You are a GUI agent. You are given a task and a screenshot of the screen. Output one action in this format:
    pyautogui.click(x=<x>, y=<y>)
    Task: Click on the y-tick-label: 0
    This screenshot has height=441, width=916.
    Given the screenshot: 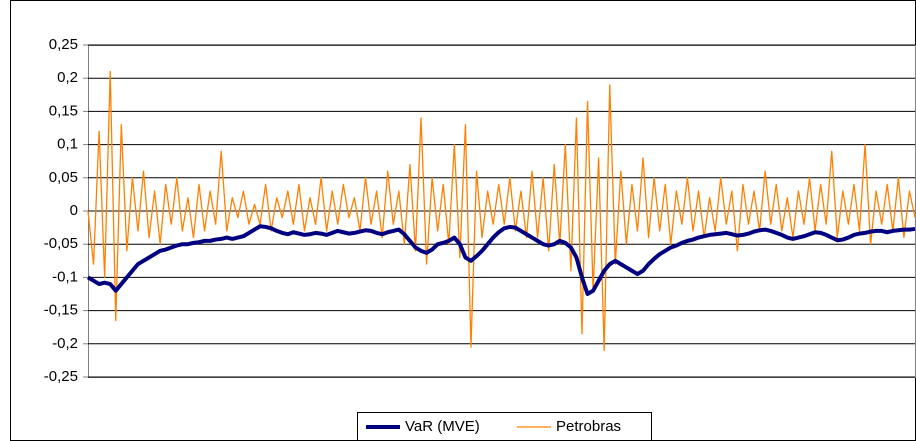 What is the action you would take?
    pyautogui.click(x=74, y=210)
    